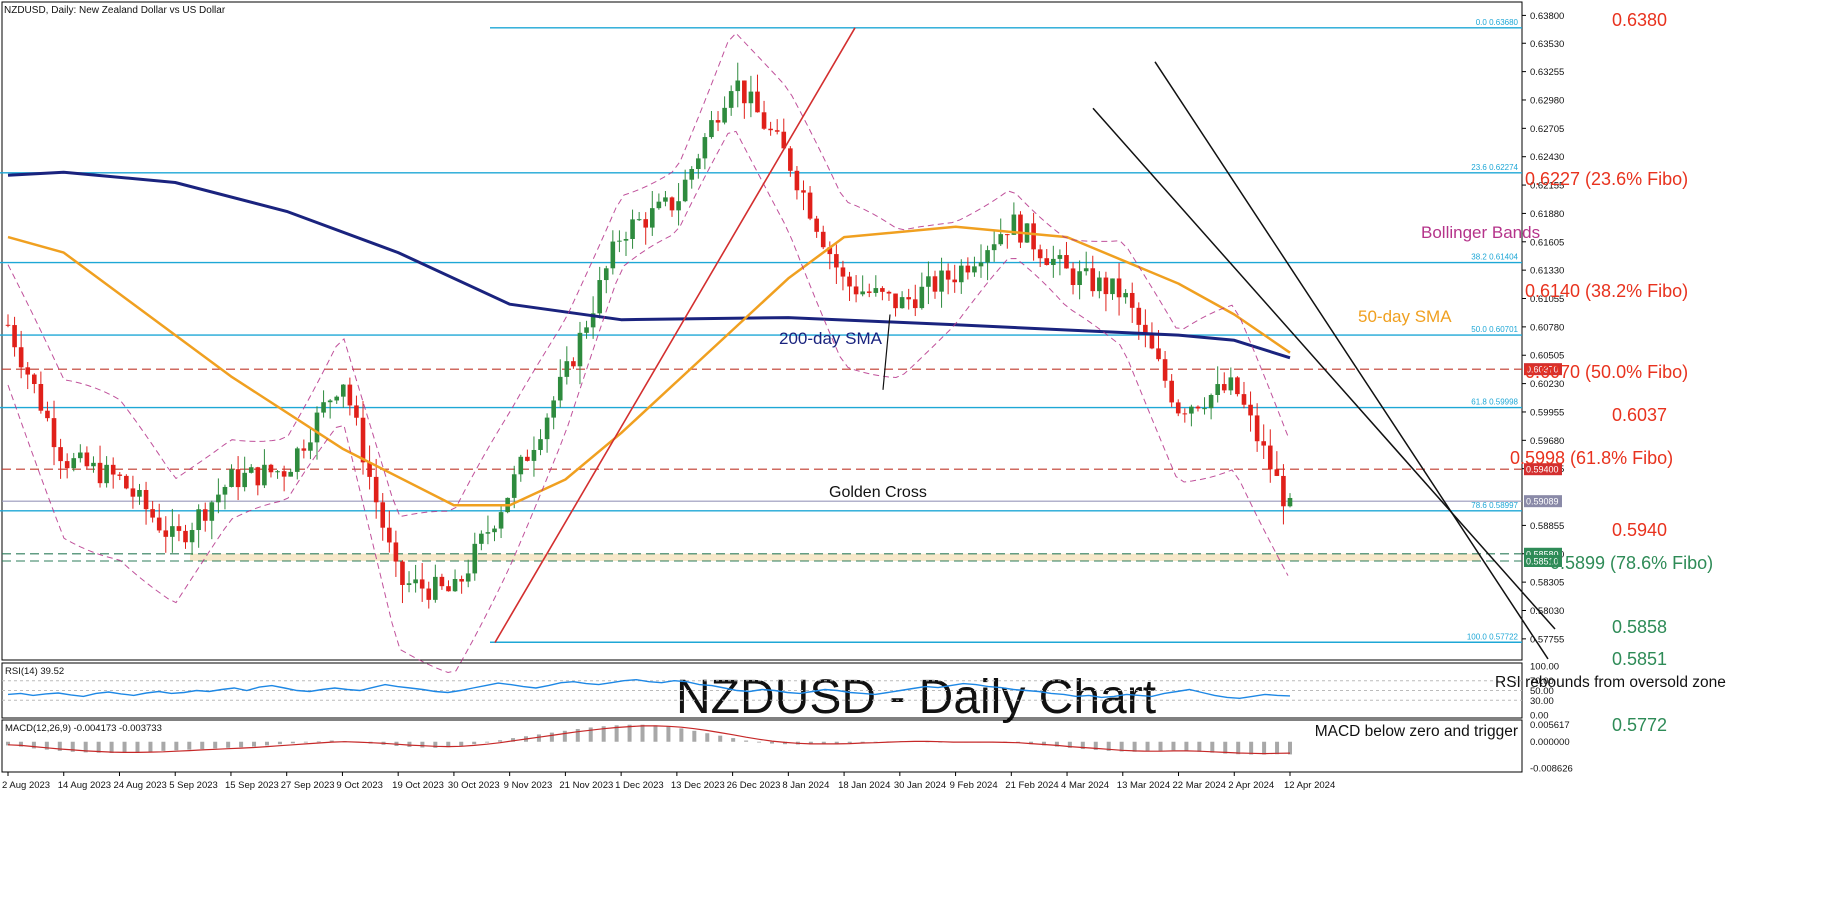 The image size is (1821, 924). What do you see at coordinates (1493, 636) in the screenshot?
I see `fib-level-label: 100.0 0.57722` at bounding box center [1493, 636].